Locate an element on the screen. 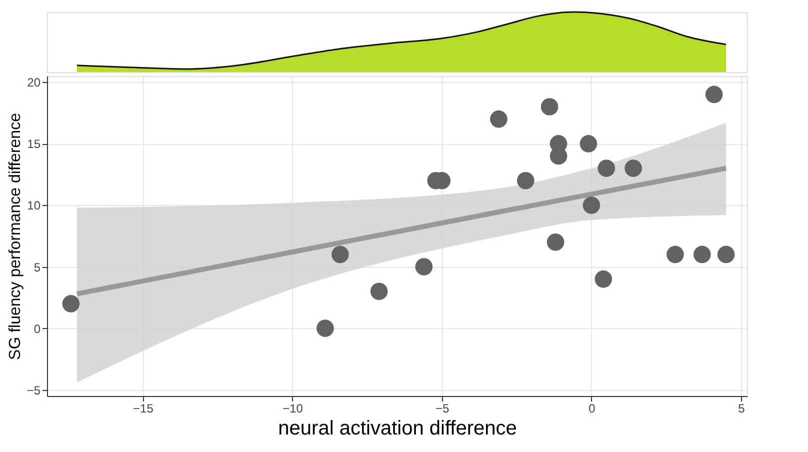 The image size is (808, 452). y-tick-label: 15 is located at coordinates (34, 144).